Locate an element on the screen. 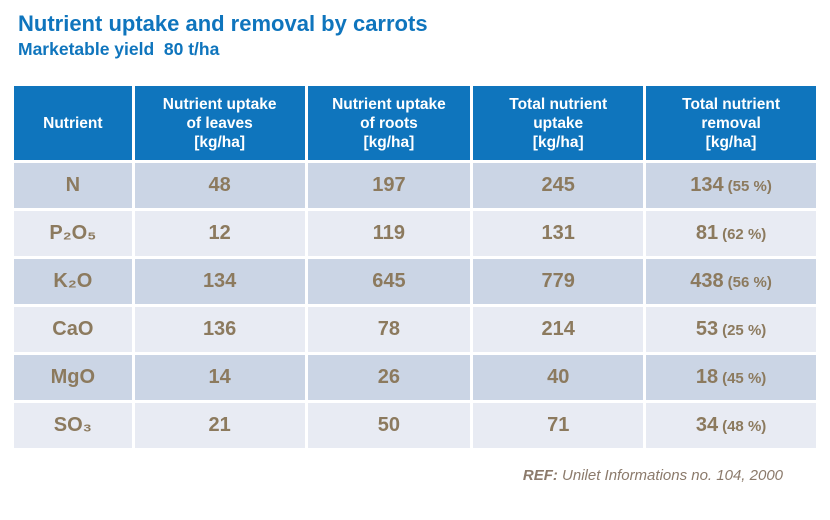  removal-percent: (25 %) is located at coordinates (744, 330).